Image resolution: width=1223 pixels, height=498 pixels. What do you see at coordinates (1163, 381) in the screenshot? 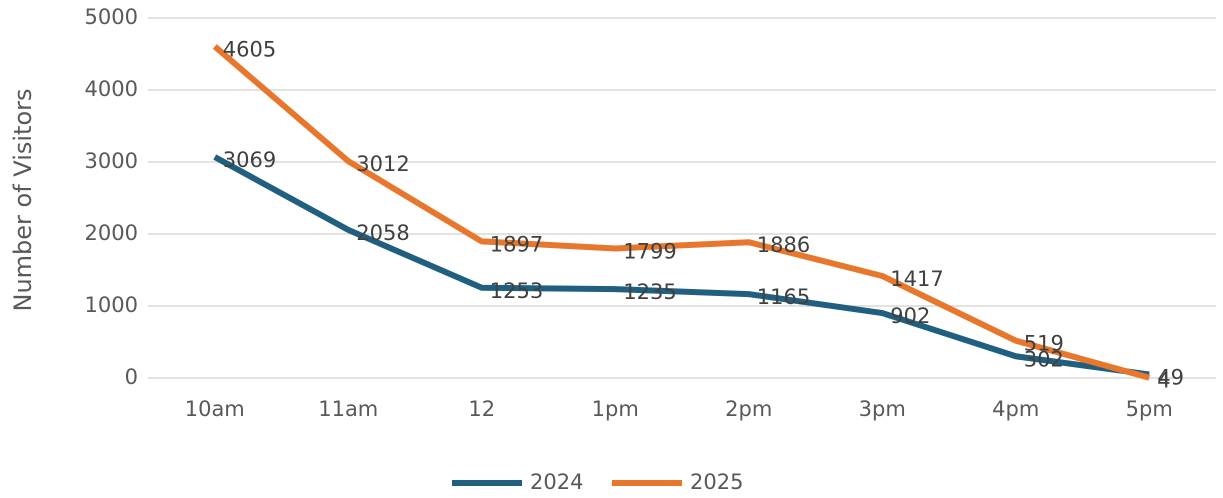
I see `data-label: 4` at bounding box center [1163, 381].